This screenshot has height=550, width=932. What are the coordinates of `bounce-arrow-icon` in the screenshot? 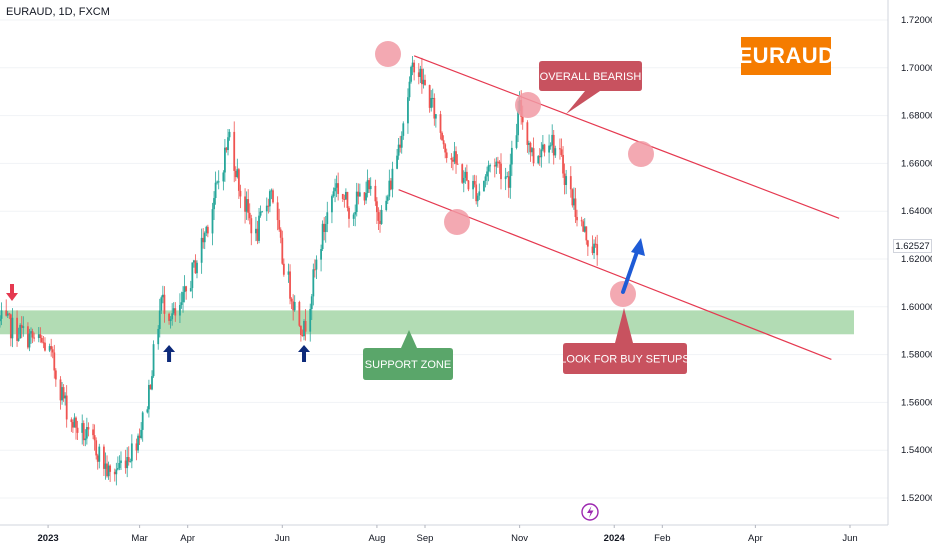 It's located at (638, 247).